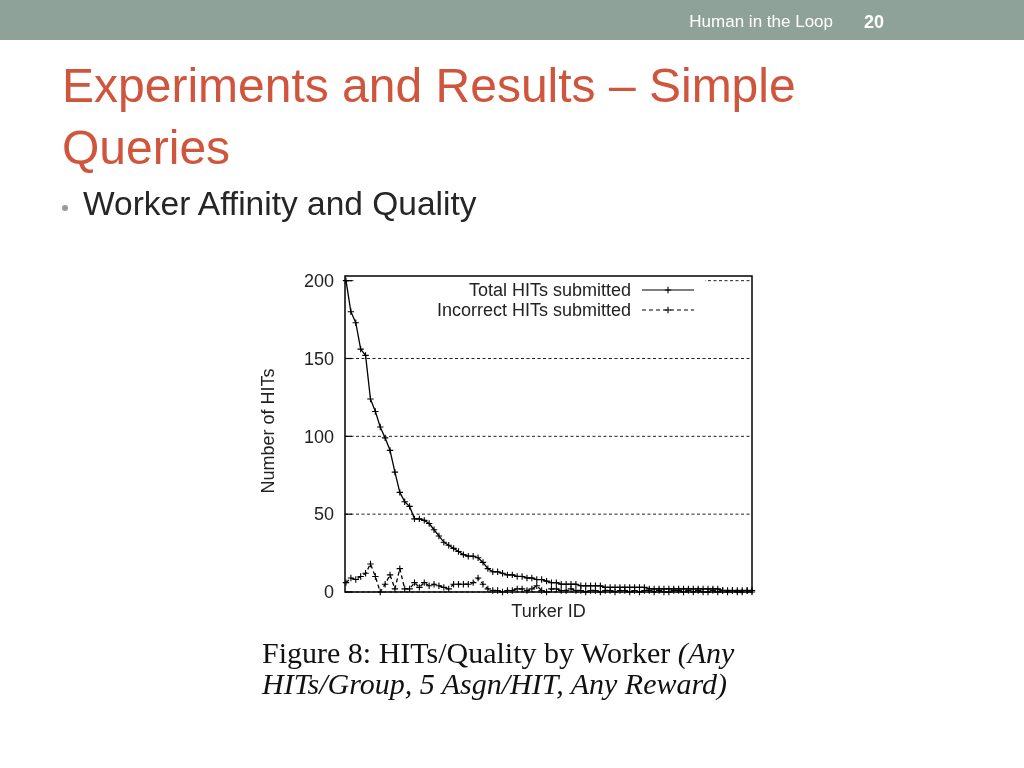  I want to click on chart-title: Experiments and Results – Simple Queries, so click(429, 117).